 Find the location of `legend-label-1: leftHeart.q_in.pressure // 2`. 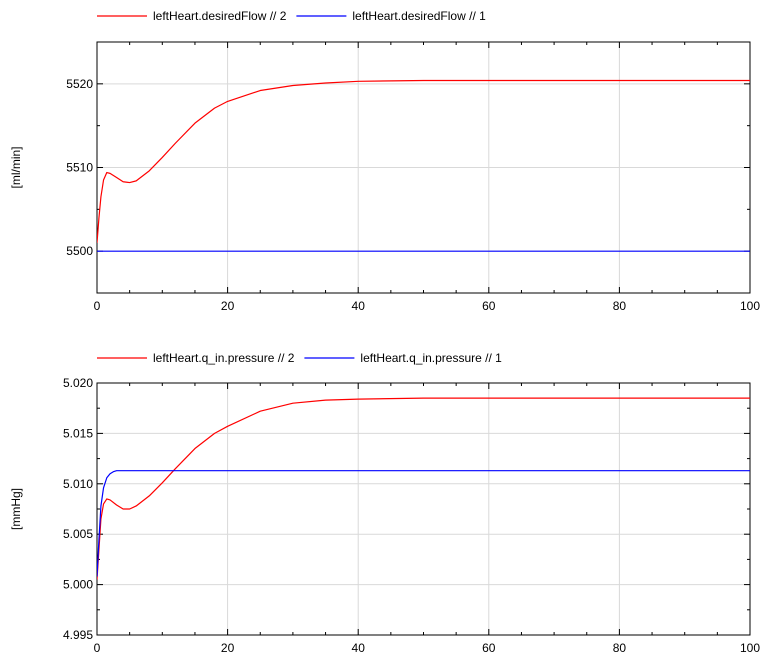

legend-label-1: leftHeart.q_in.pressure // 2 is located at coordinates (224, 358).